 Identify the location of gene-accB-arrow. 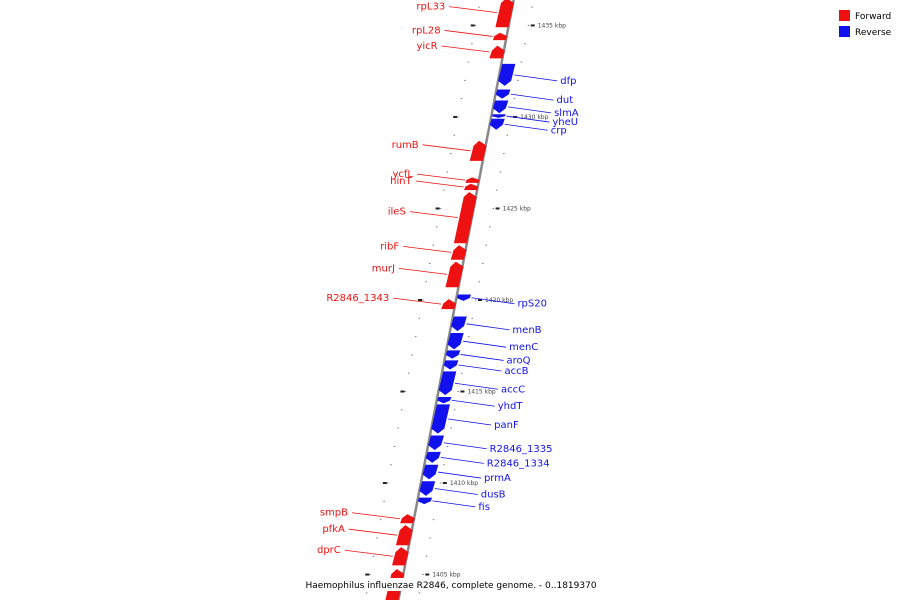
(451, 365).